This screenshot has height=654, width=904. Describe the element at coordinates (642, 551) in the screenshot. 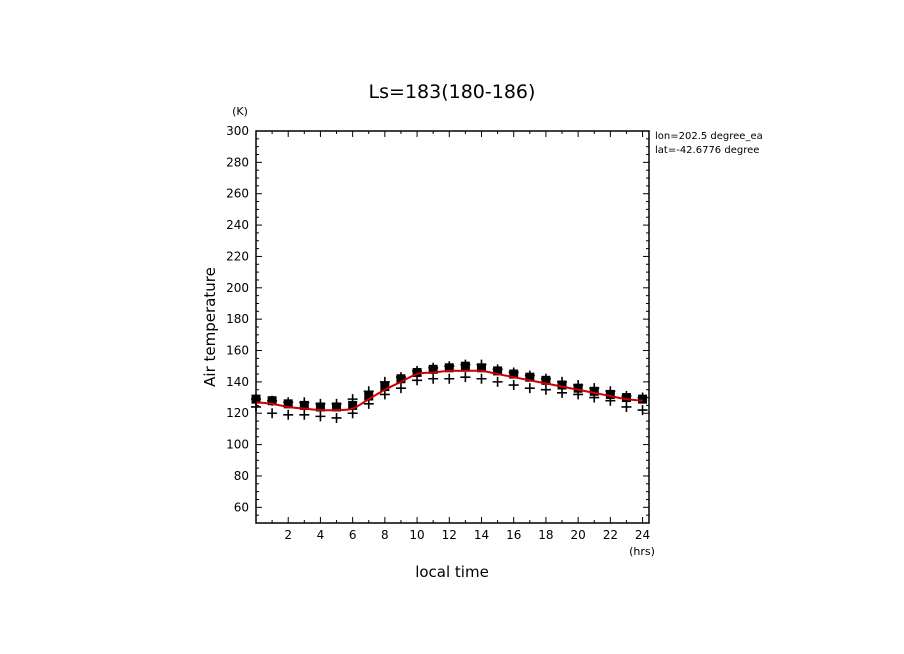

I see `x-unit-label: (hrs)` at that location.